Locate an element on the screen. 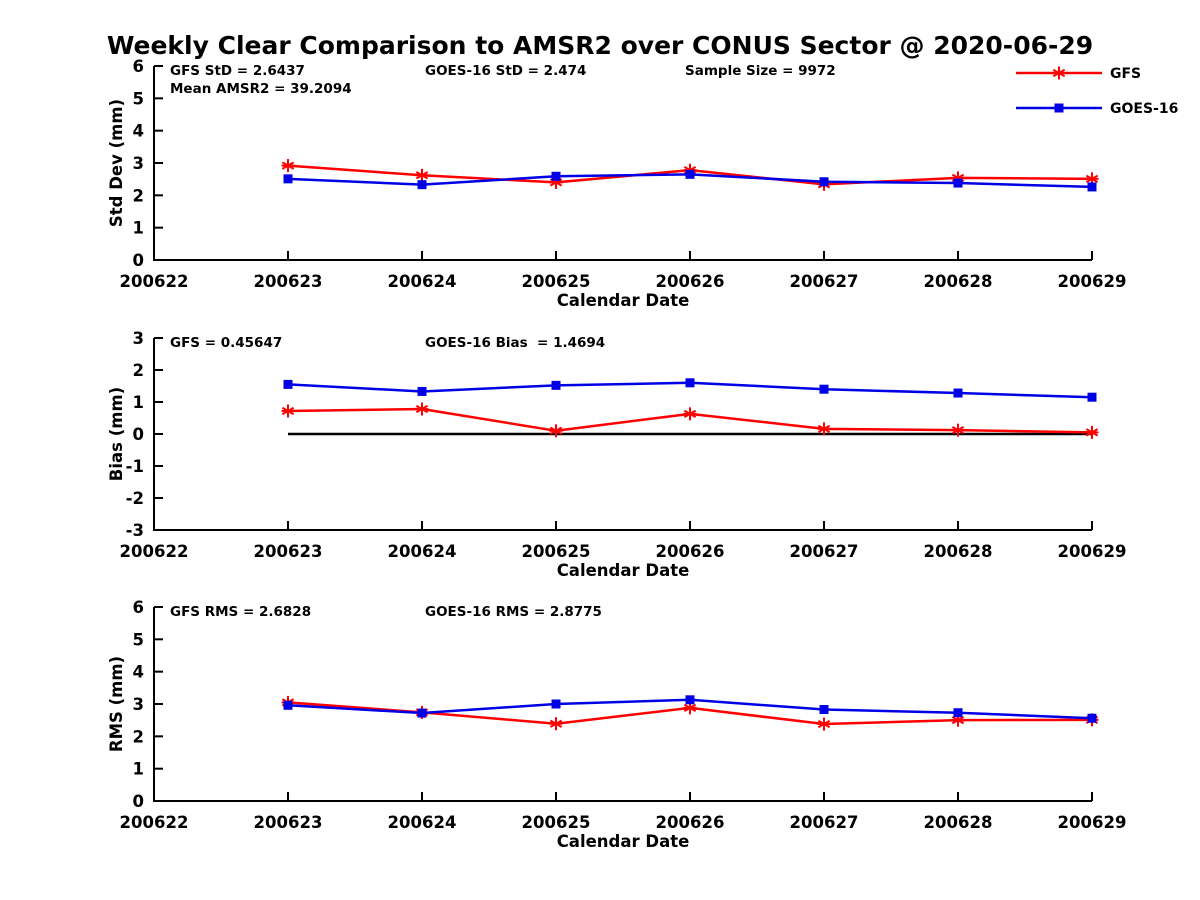  annotation: GOES-16 StD = 2.474 is located at coordinates (505, 71).